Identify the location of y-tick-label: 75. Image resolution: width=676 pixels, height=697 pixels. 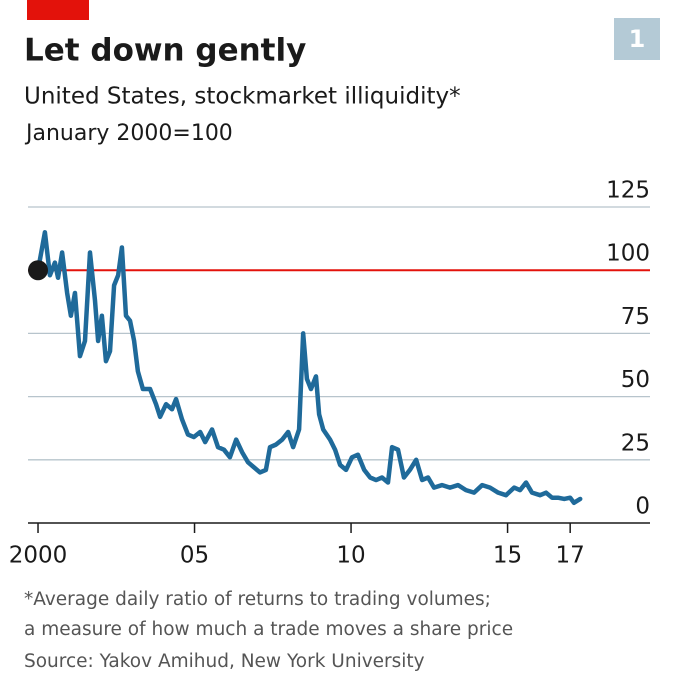
(635, 317).